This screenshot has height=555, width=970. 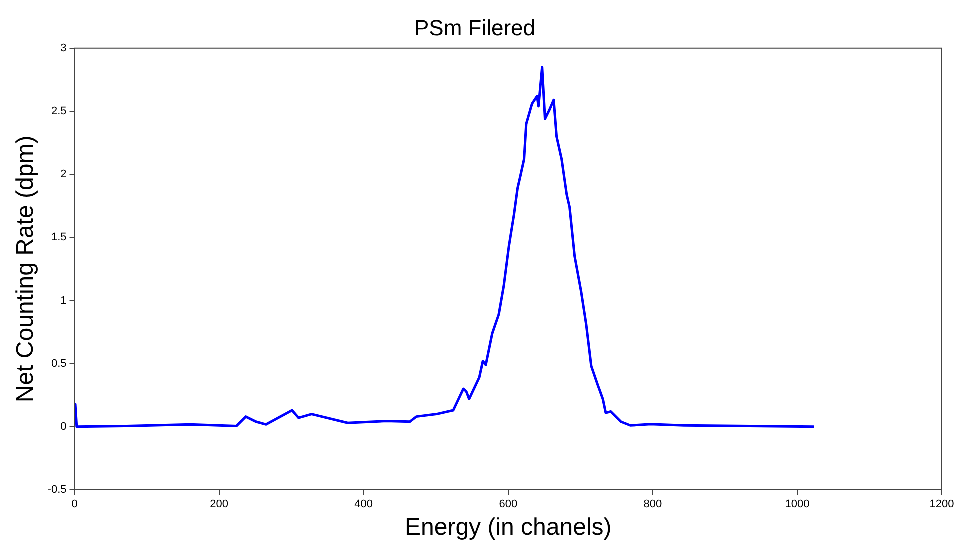 I want to click on x-tick-label: 600, so click(x=508, y=504).